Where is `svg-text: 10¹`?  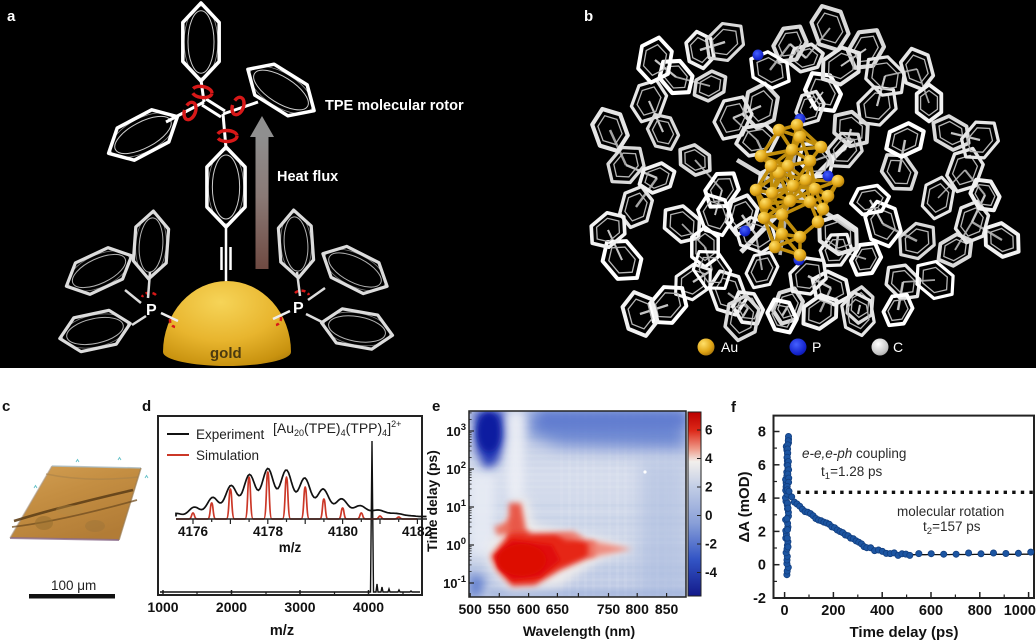
svg-text: 10¹ is located at coordinates (456, 506).